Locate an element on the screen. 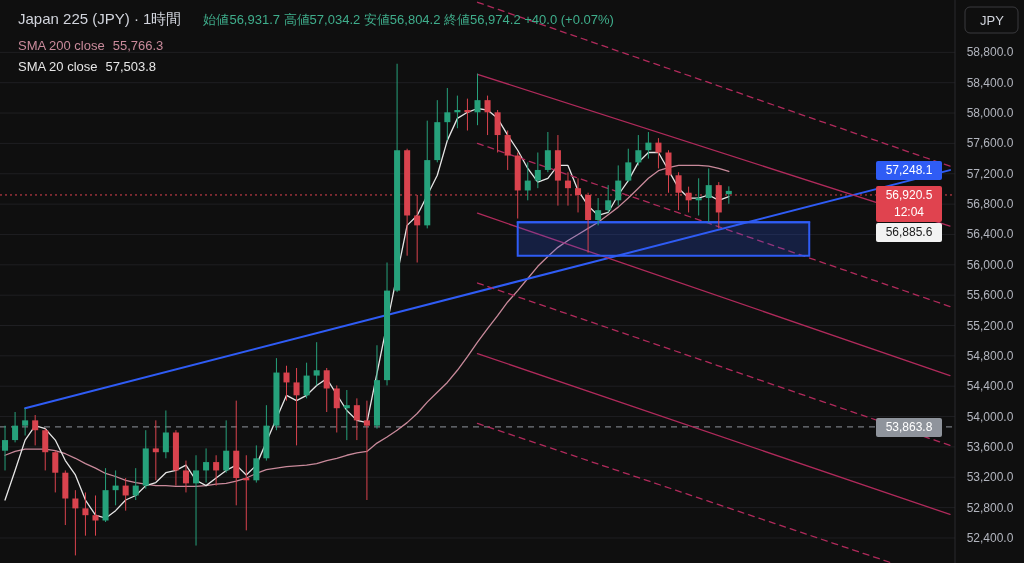 The width and height of the screenshot is (1024, 563). annotation: 12:04 is located at coordinates (909, 211).